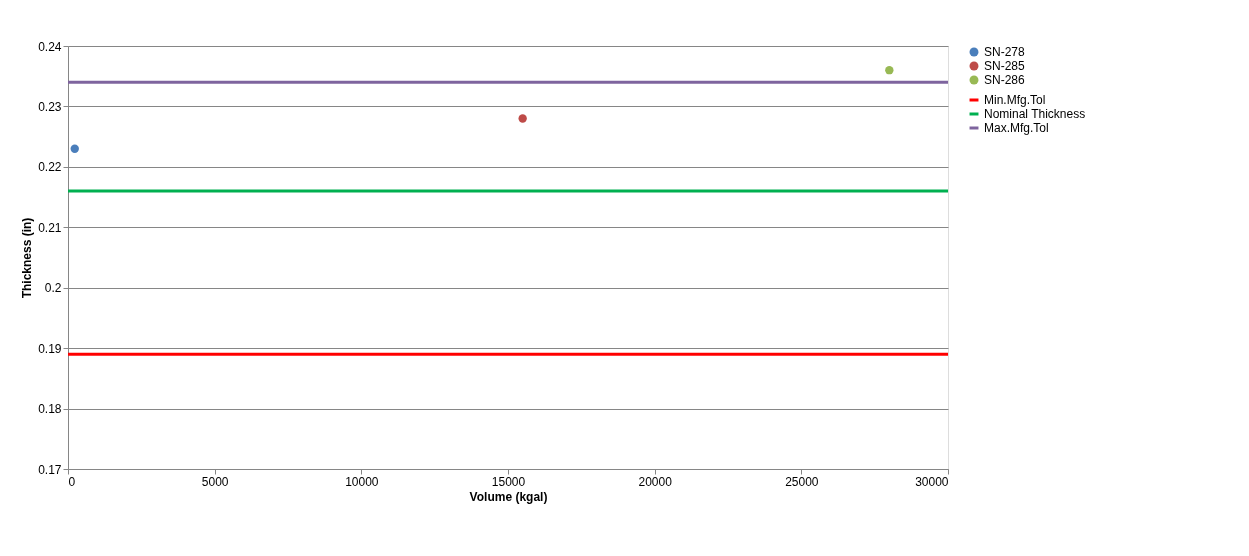 The width and height of the screenshot is (1249, 556). I want to click on legend-label: SN-285, so click(1005, 66).